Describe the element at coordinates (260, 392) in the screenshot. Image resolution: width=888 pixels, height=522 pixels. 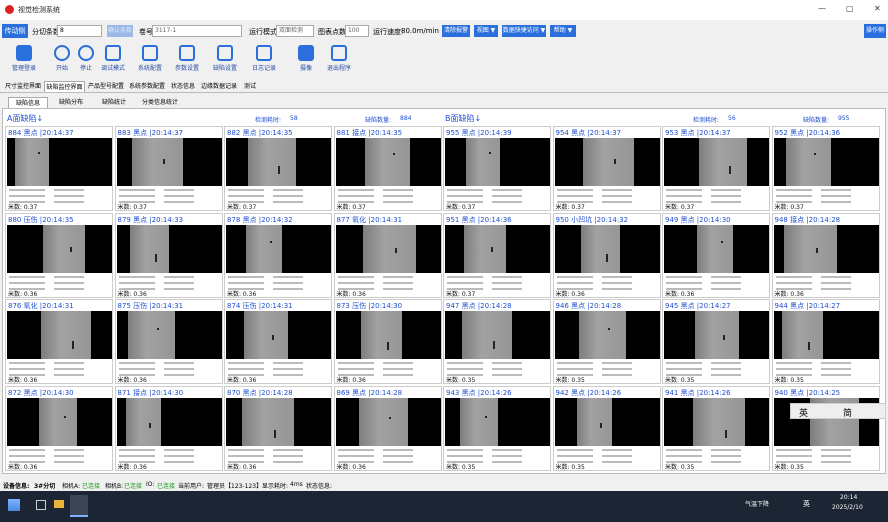
I see `cell-label: 870 黑点 |20:14:28` at that location.